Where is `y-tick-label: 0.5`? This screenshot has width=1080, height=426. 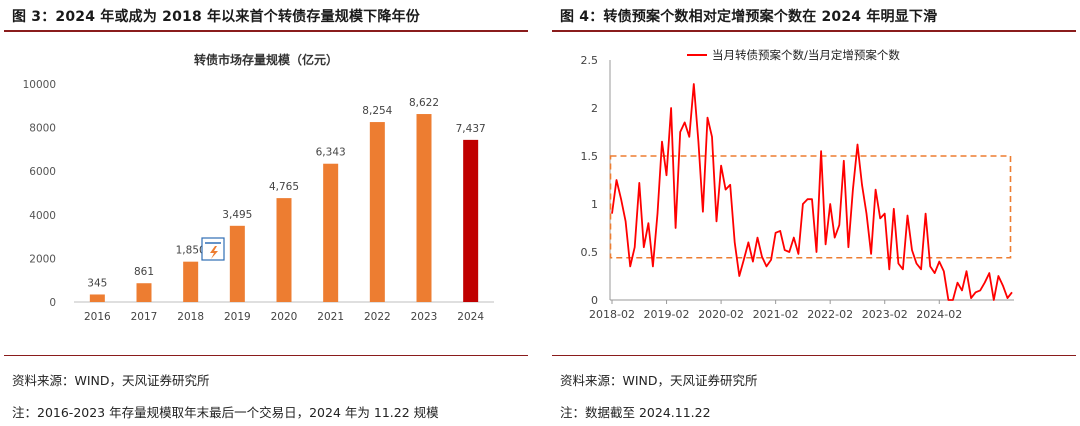 y-tick-label: 0.5 is located at coordinates (590, 252).